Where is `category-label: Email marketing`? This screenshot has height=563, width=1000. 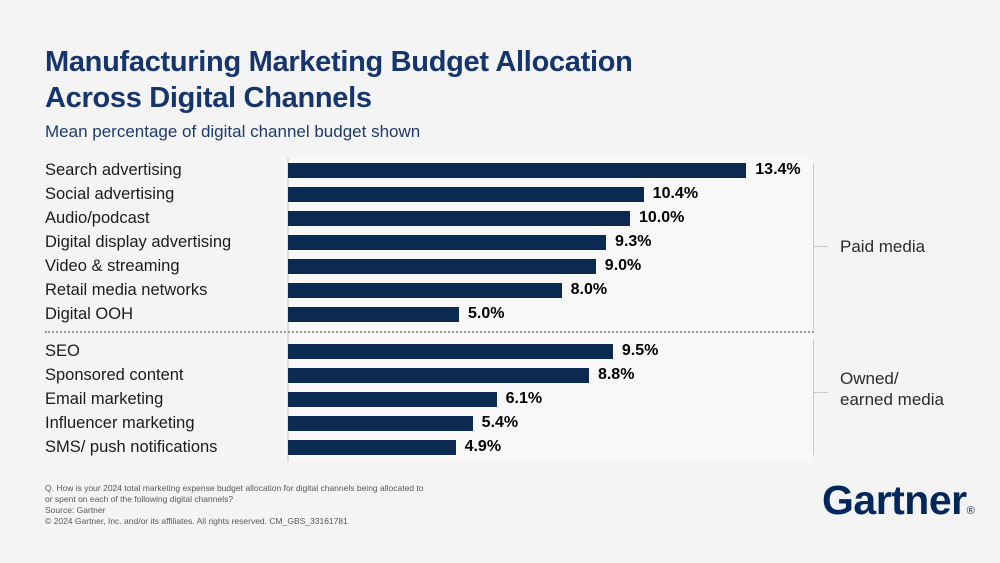 category-label: Email marketing is located at coordinates (104, 398).